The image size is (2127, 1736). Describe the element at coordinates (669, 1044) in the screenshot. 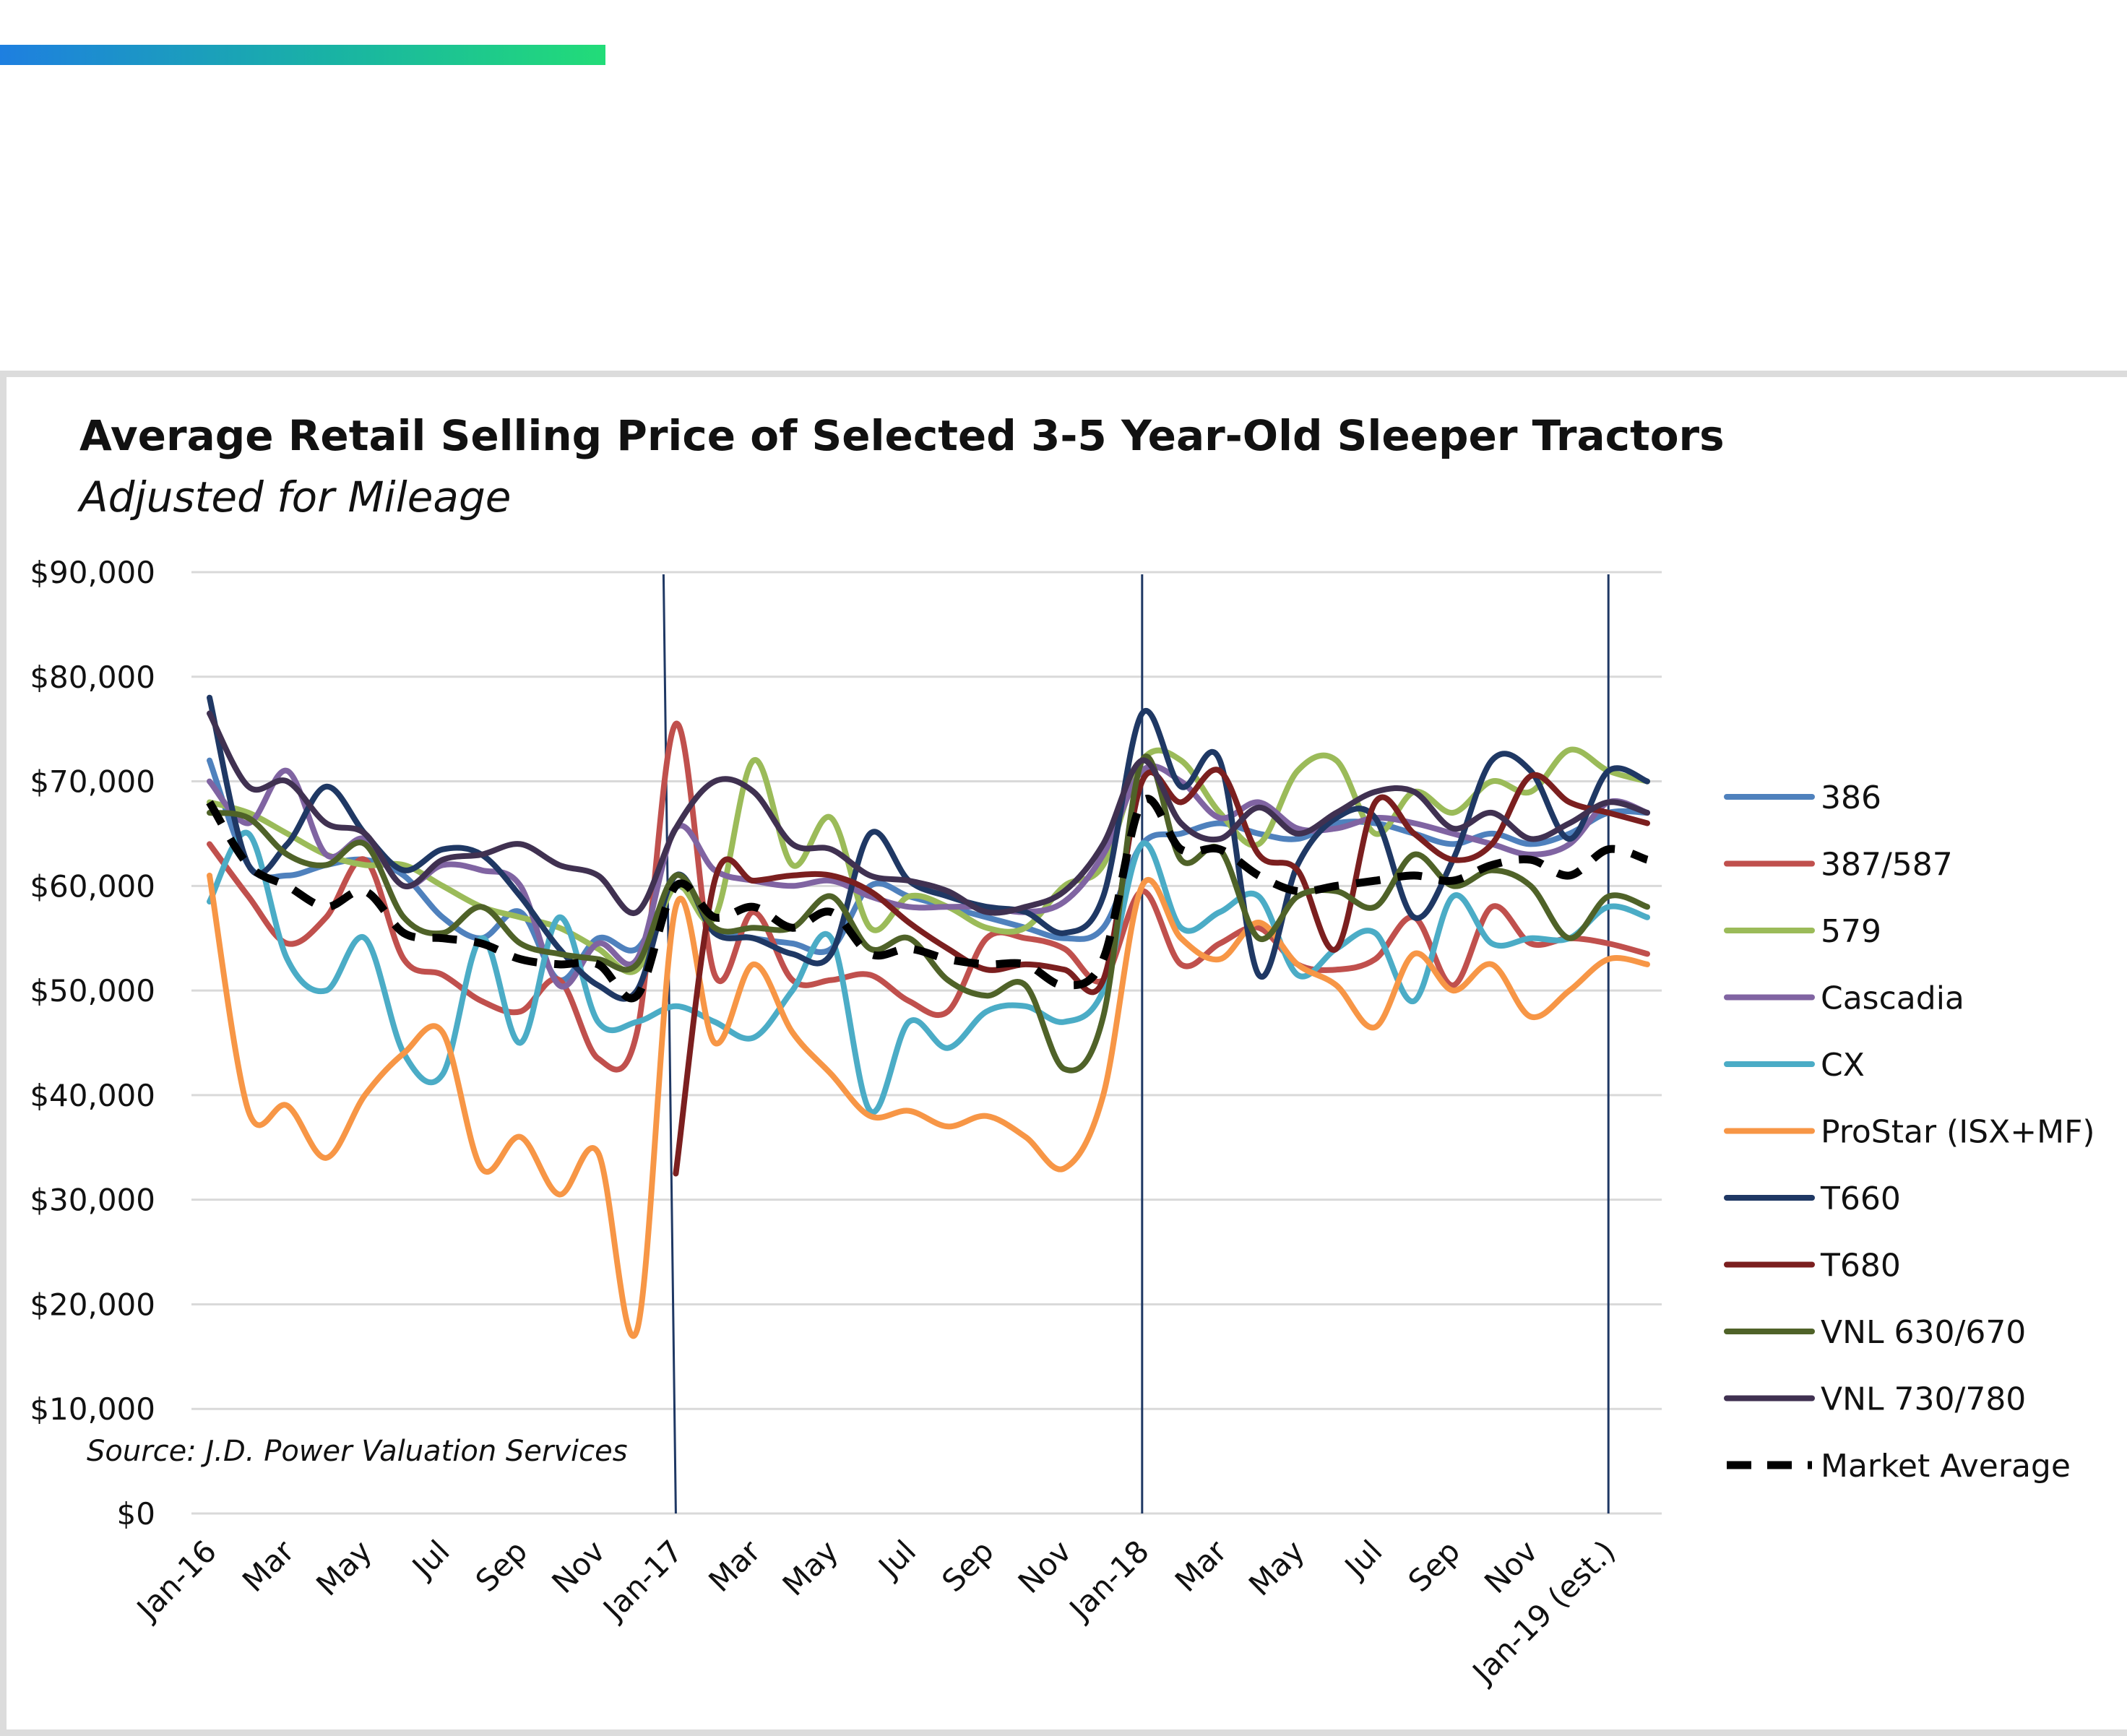

I see `period-divider` at that location.